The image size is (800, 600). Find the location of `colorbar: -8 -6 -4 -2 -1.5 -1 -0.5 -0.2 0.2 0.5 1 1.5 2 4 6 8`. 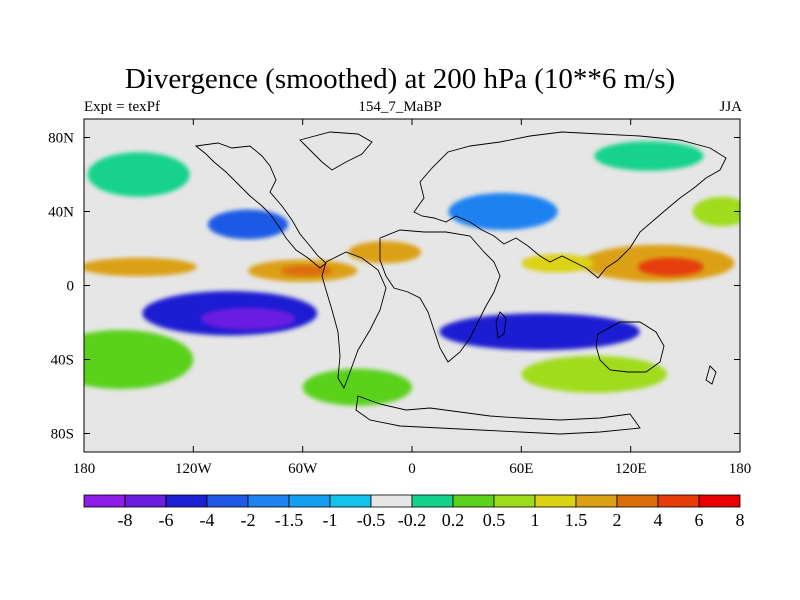

colorbar: -8 -6 -4 -2 -1.5 -1 -0.5 -0.2 0.2 0.5 1 1.5 2 4 6 8 is located at coordinates (414, 512).